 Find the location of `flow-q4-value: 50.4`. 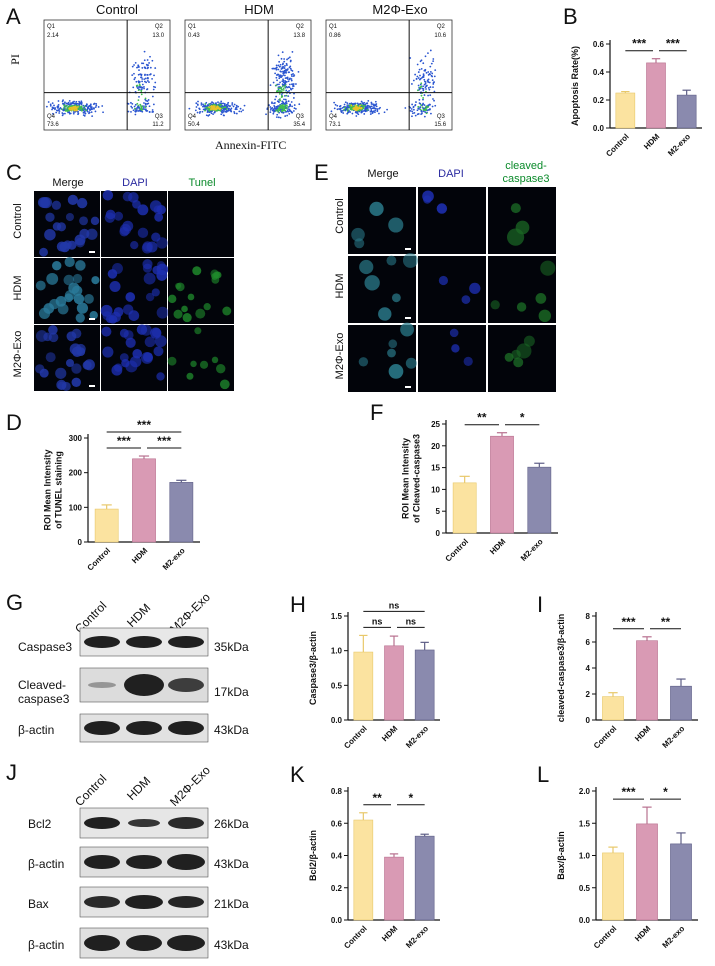

flow-q4-value: 50.4 is located at coordinates (194, 125).